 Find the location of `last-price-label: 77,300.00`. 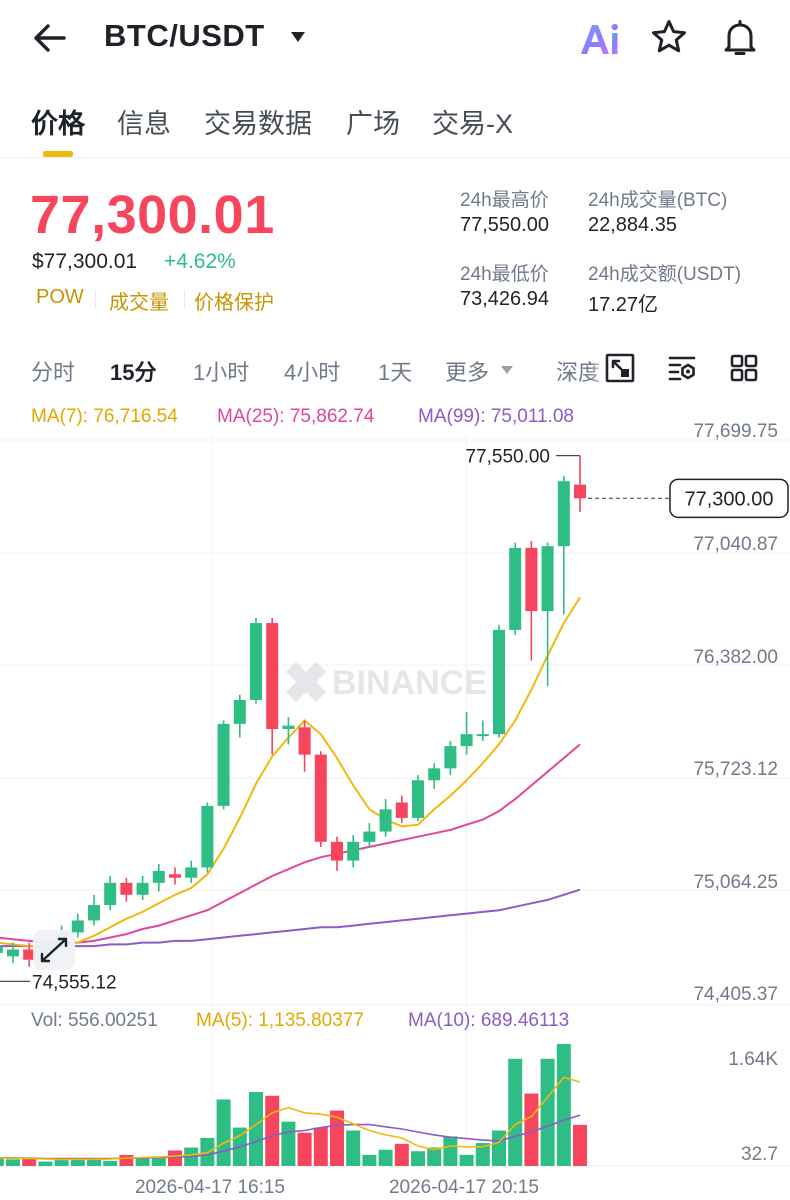

last-price-label: 77,300.00 is located at coordinates (729, 499).